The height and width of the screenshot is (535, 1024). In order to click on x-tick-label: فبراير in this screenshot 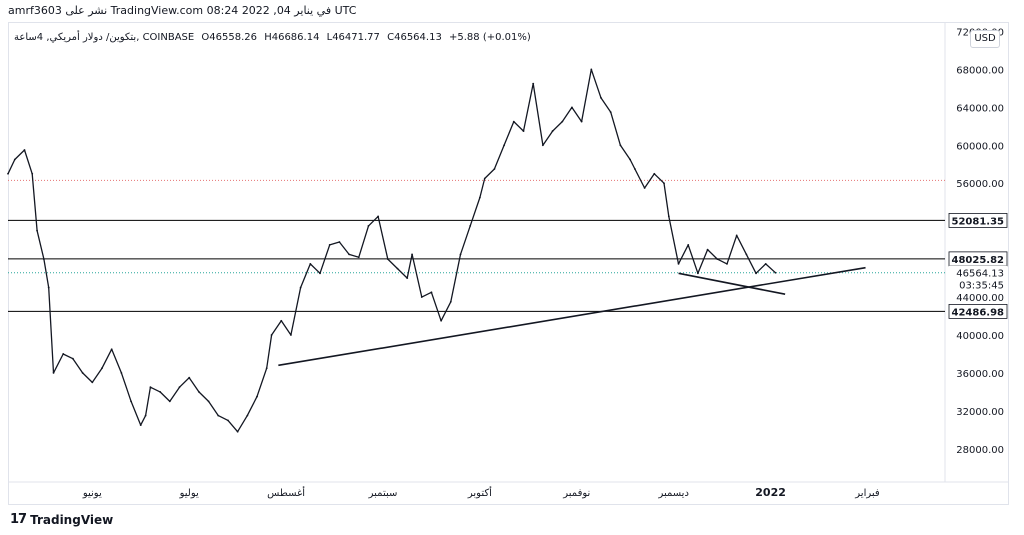, I will do `click(867, 493)`.